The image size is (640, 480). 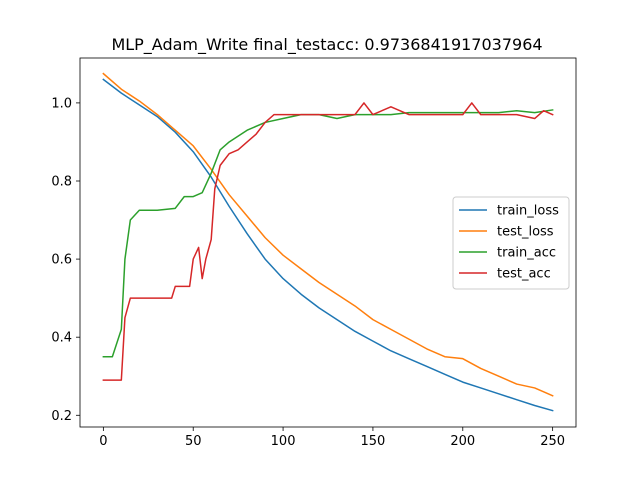 What do you see at coordinates (525, 232) in the screenshot?
I see `legend-label-test-loss: test_loss` at bounding box center [525, 232].